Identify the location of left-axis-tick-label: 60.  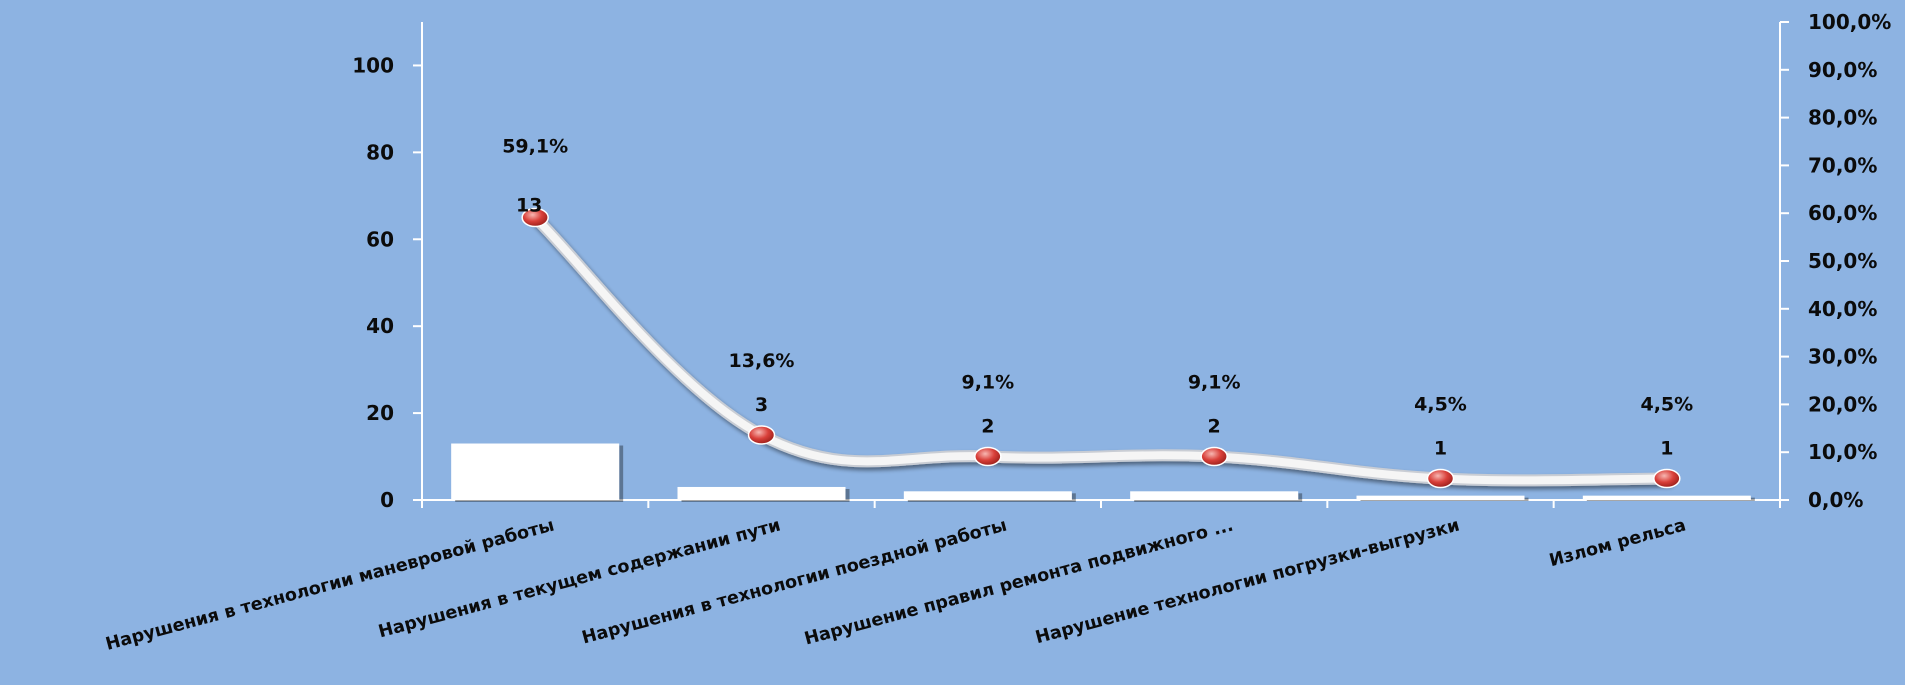
(380, 239).